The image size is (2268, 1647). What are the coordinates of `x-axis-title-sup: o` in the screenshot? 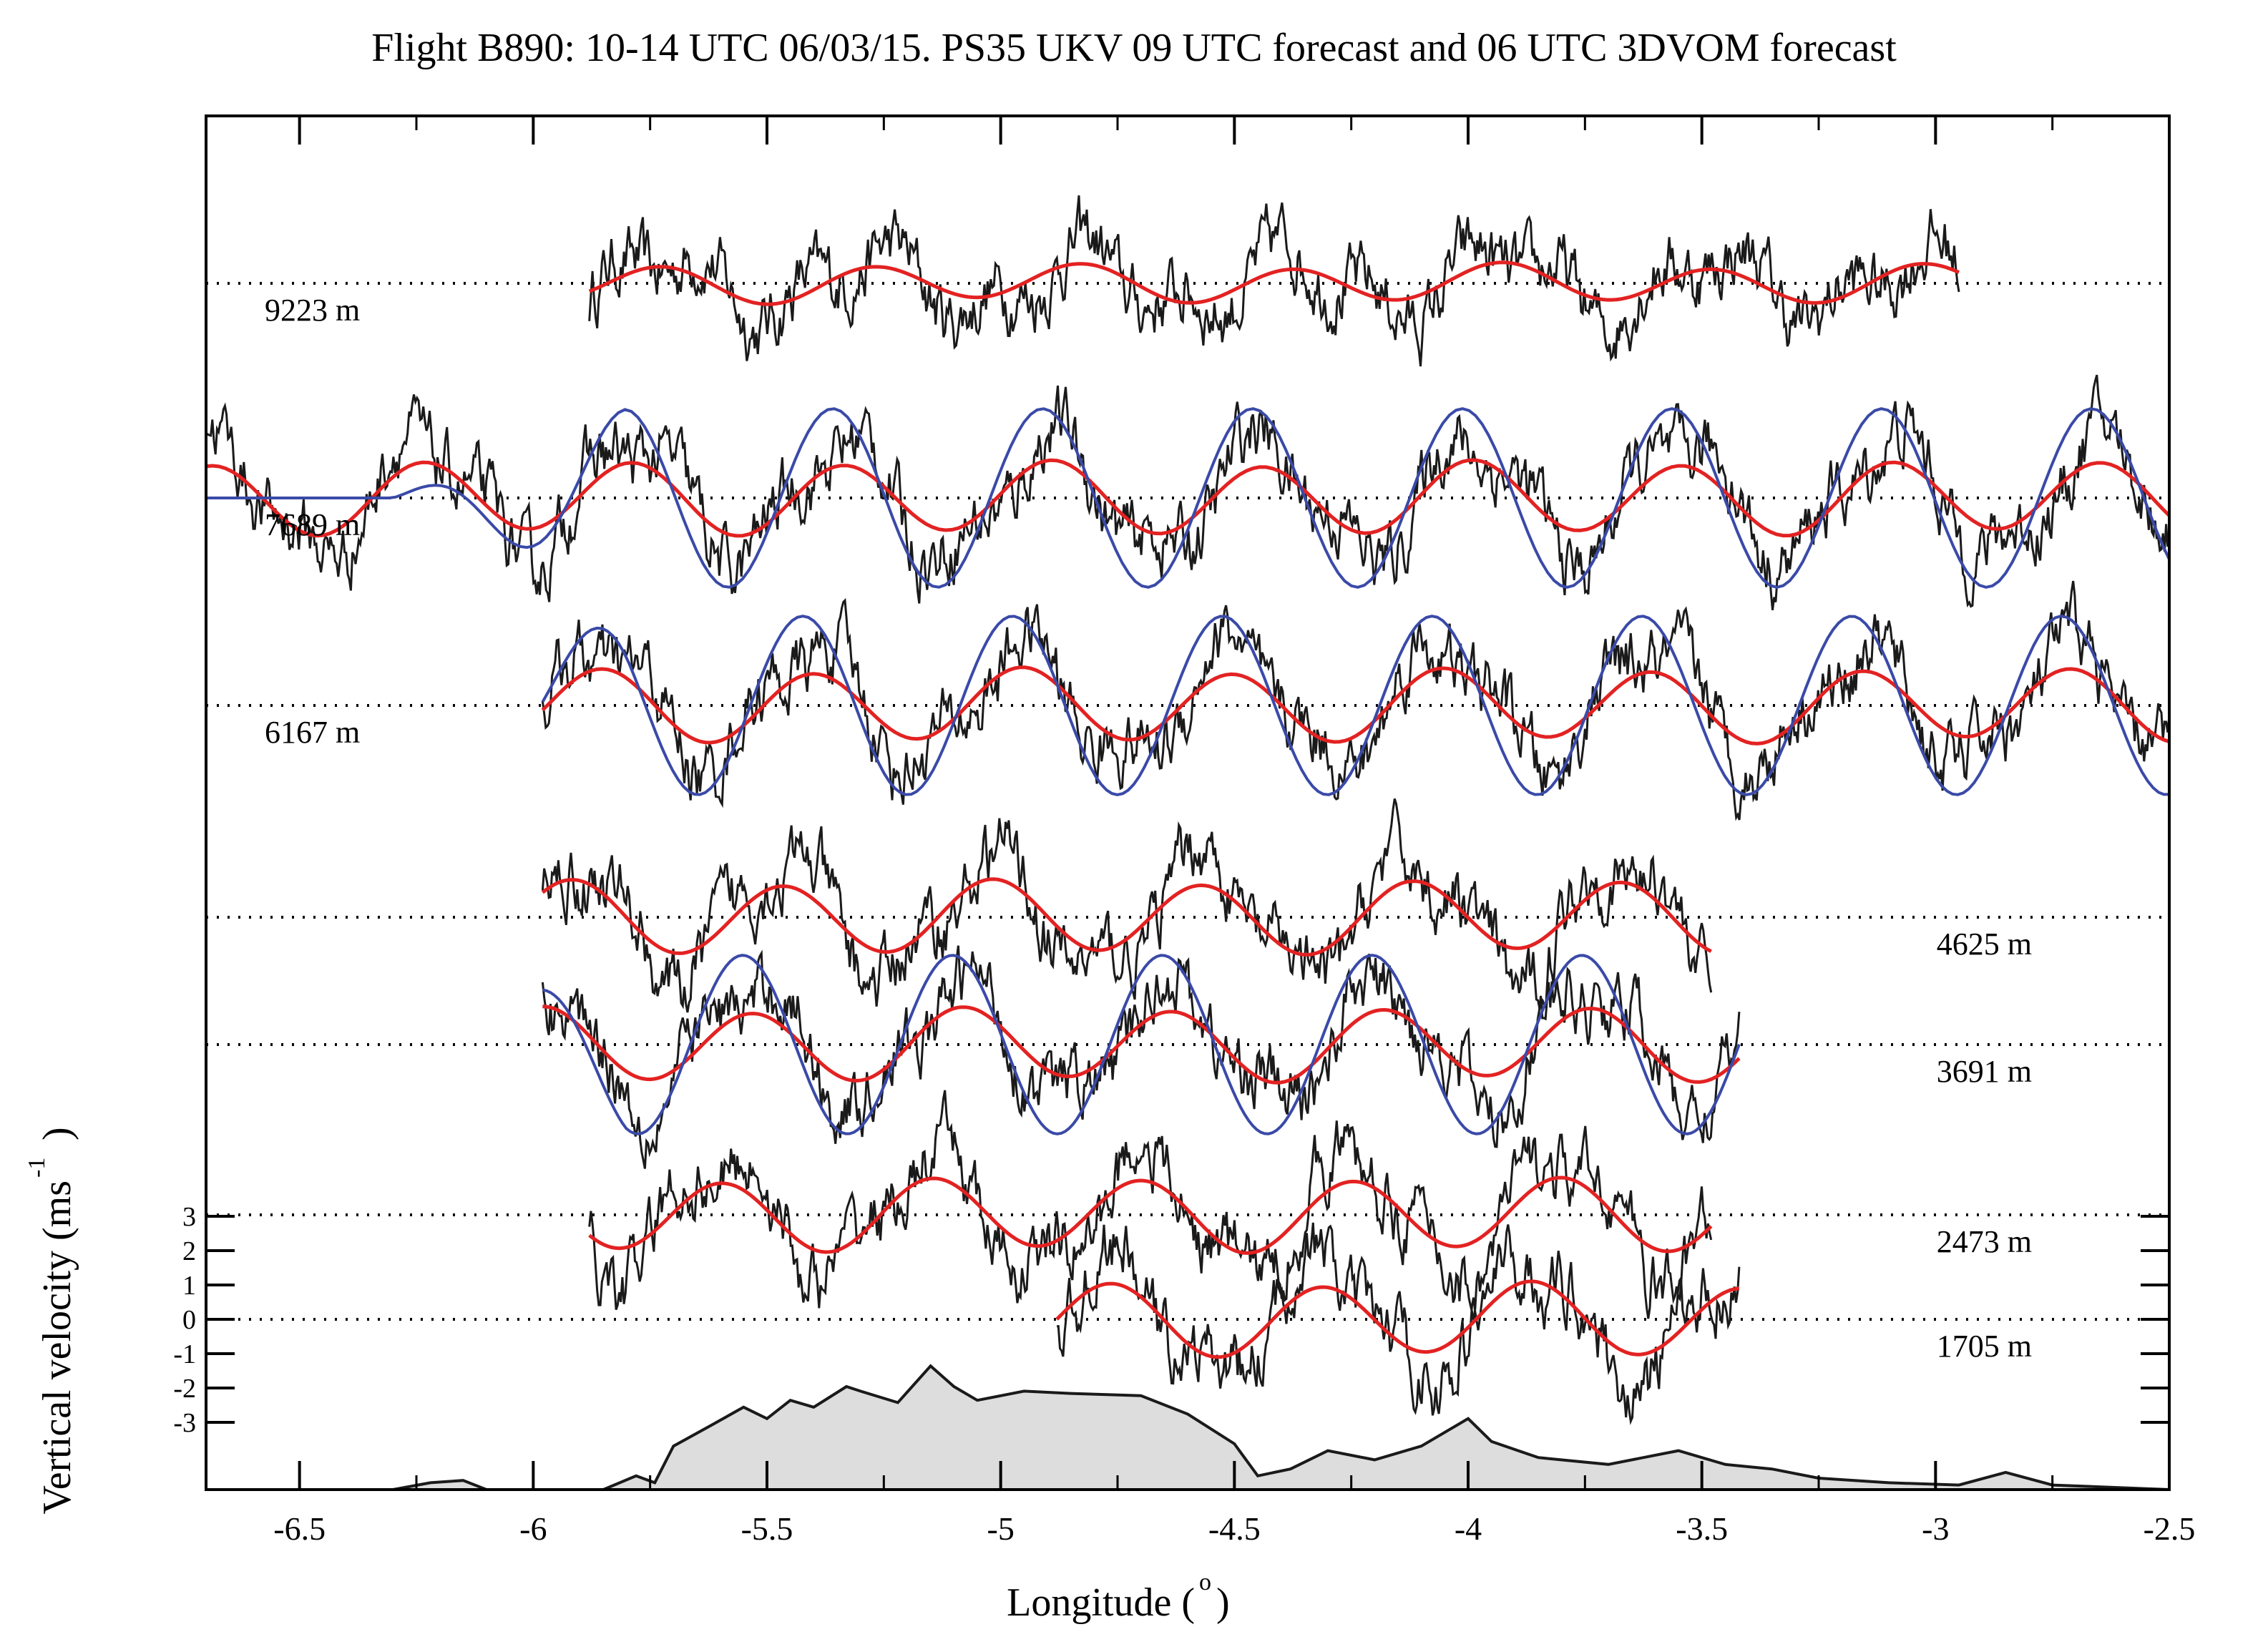 It's located at (1205, 1582).